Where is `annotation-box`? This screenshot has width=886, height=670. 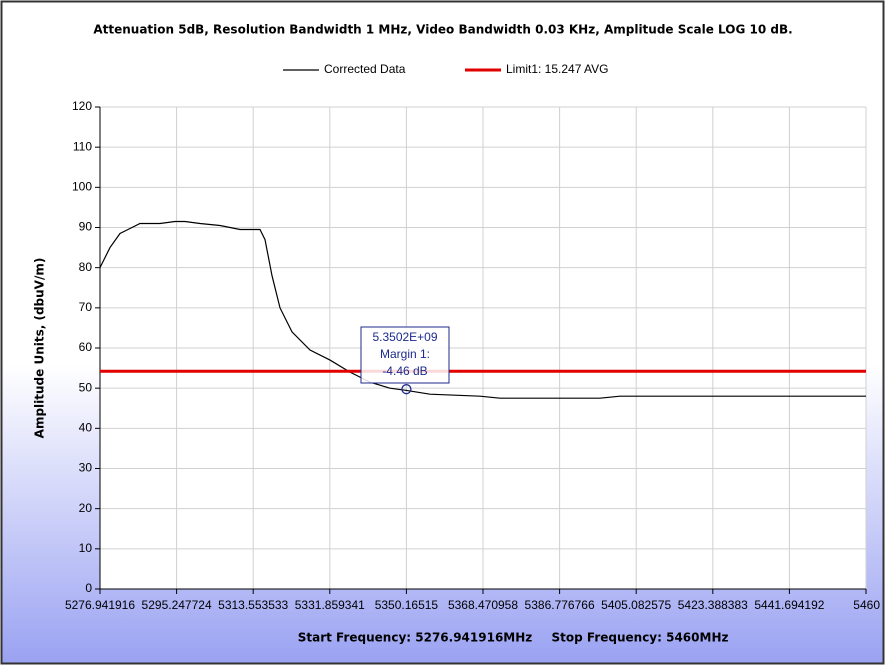
annotation-box is located at coordinates (405, 355).